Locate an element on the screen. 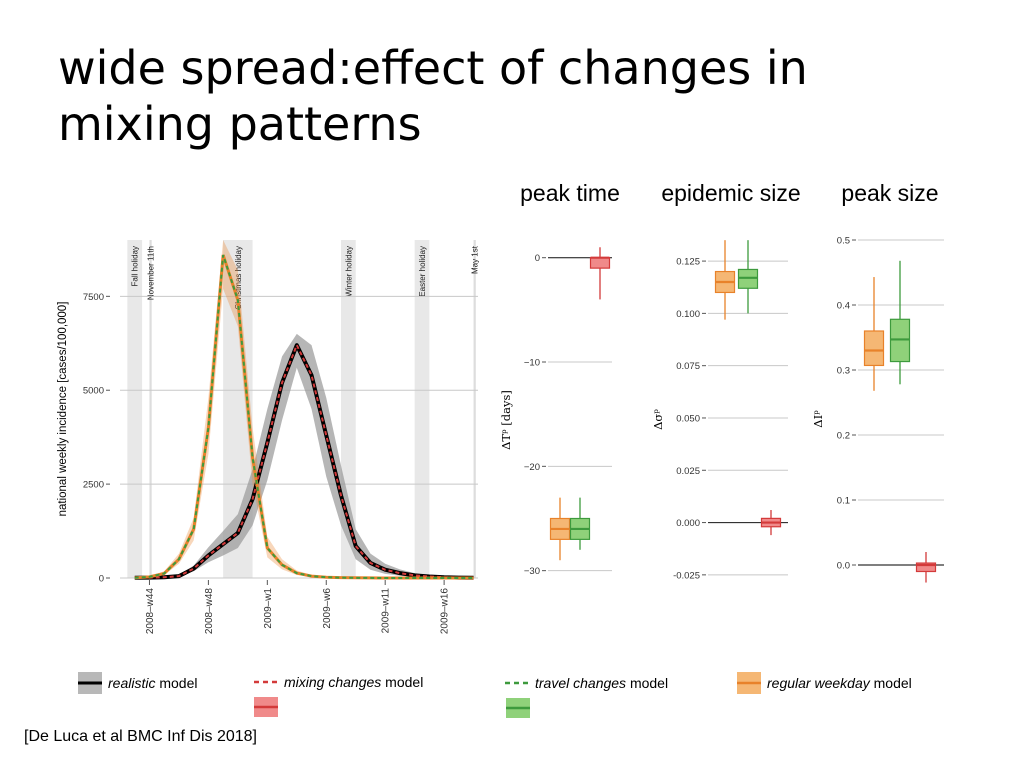 Image resolution: width=1024 pixels, height=768 pixels. holiday-label: May 1st is located at coordinates (475, 259).